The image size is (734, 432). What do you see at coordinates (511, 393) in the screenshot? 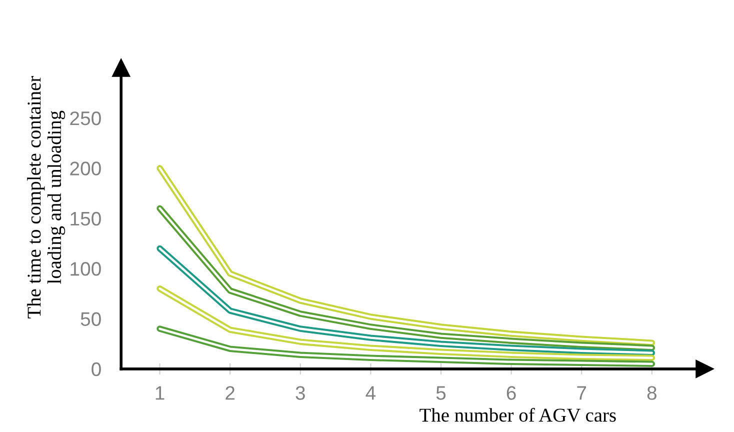
I see `x-tick-label: 6` at bounding box center [511, 393].